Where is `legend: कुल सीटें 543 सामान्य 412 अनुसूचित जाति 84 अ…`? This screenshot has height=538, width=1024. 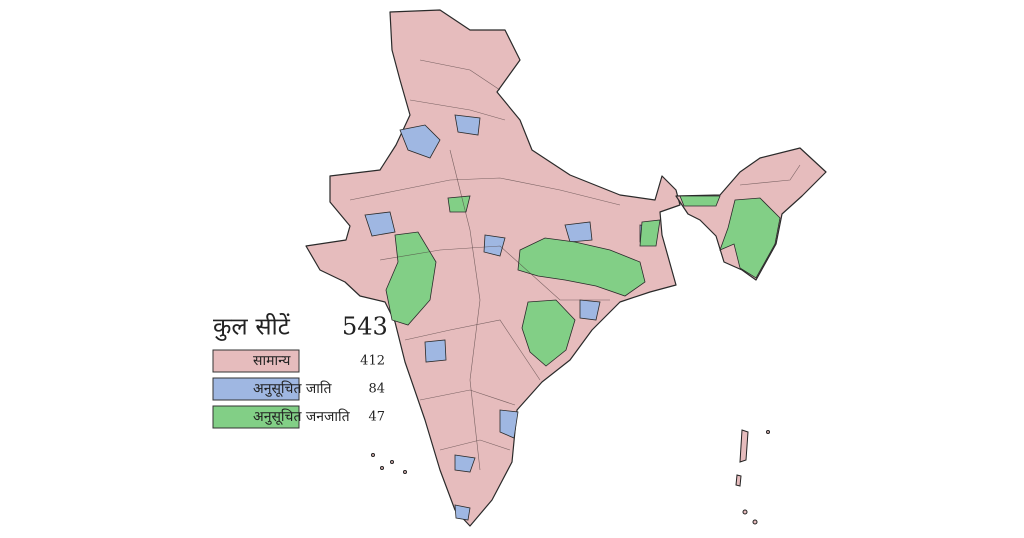 legend: कुल सीटें 543 सामान्य 412 अनुसूचित जाति 84 अ… is located at coordinates (300, 371).